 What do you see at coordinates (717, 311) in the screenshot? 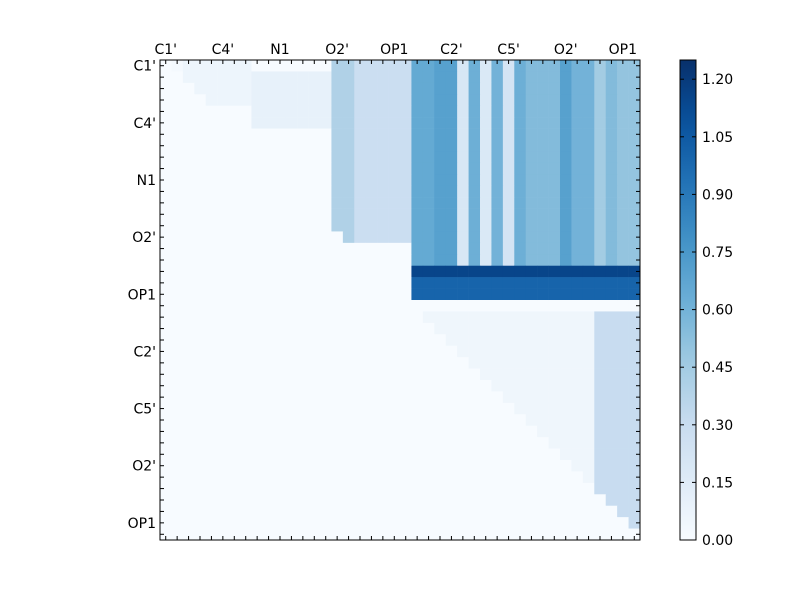
I see `colorbar-tick-label: 0.60` at bounding box center [717, 311].